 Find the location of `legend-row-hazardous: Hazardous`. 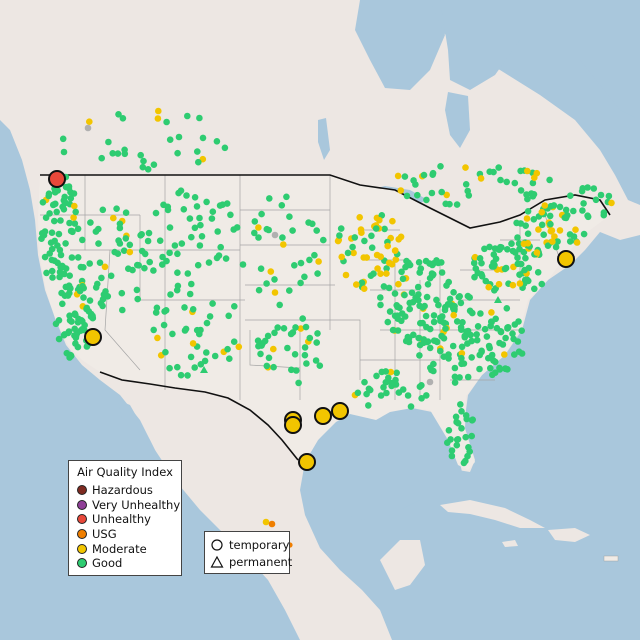

legend-row-hazardous: Hazardous is located at coordinates (125, 490).